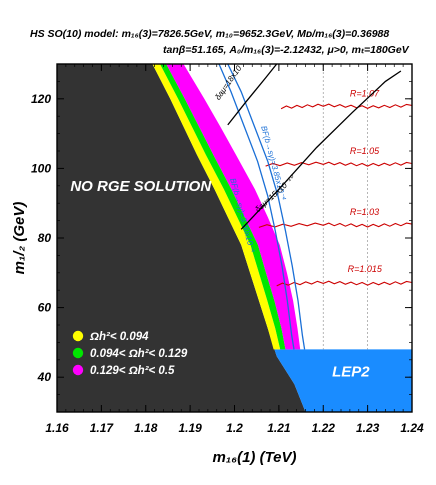 Image resolution: width=436 pixels, height=485 pixels. I want to click on r-contour-label-1: R=1.07, so click(365, 93).